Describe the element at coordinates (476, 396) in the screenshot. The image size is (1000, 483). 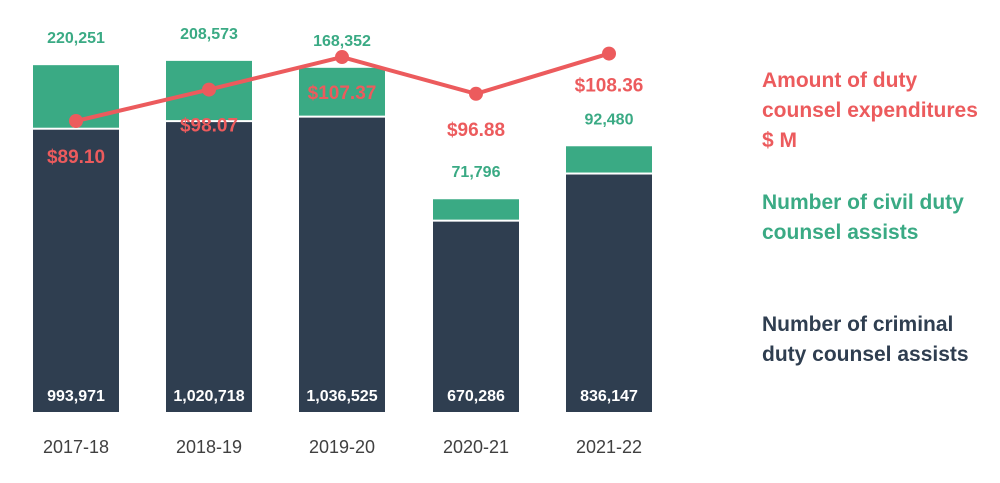
I see `label-criminal-2020-21: 670,286` at that location.